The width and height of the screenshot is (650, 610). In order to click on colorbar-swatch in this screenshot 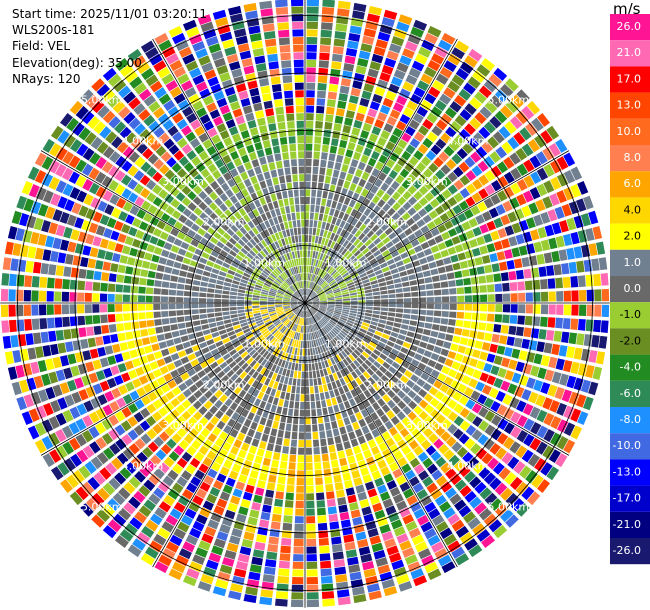, I will do `click(630, 341)`.